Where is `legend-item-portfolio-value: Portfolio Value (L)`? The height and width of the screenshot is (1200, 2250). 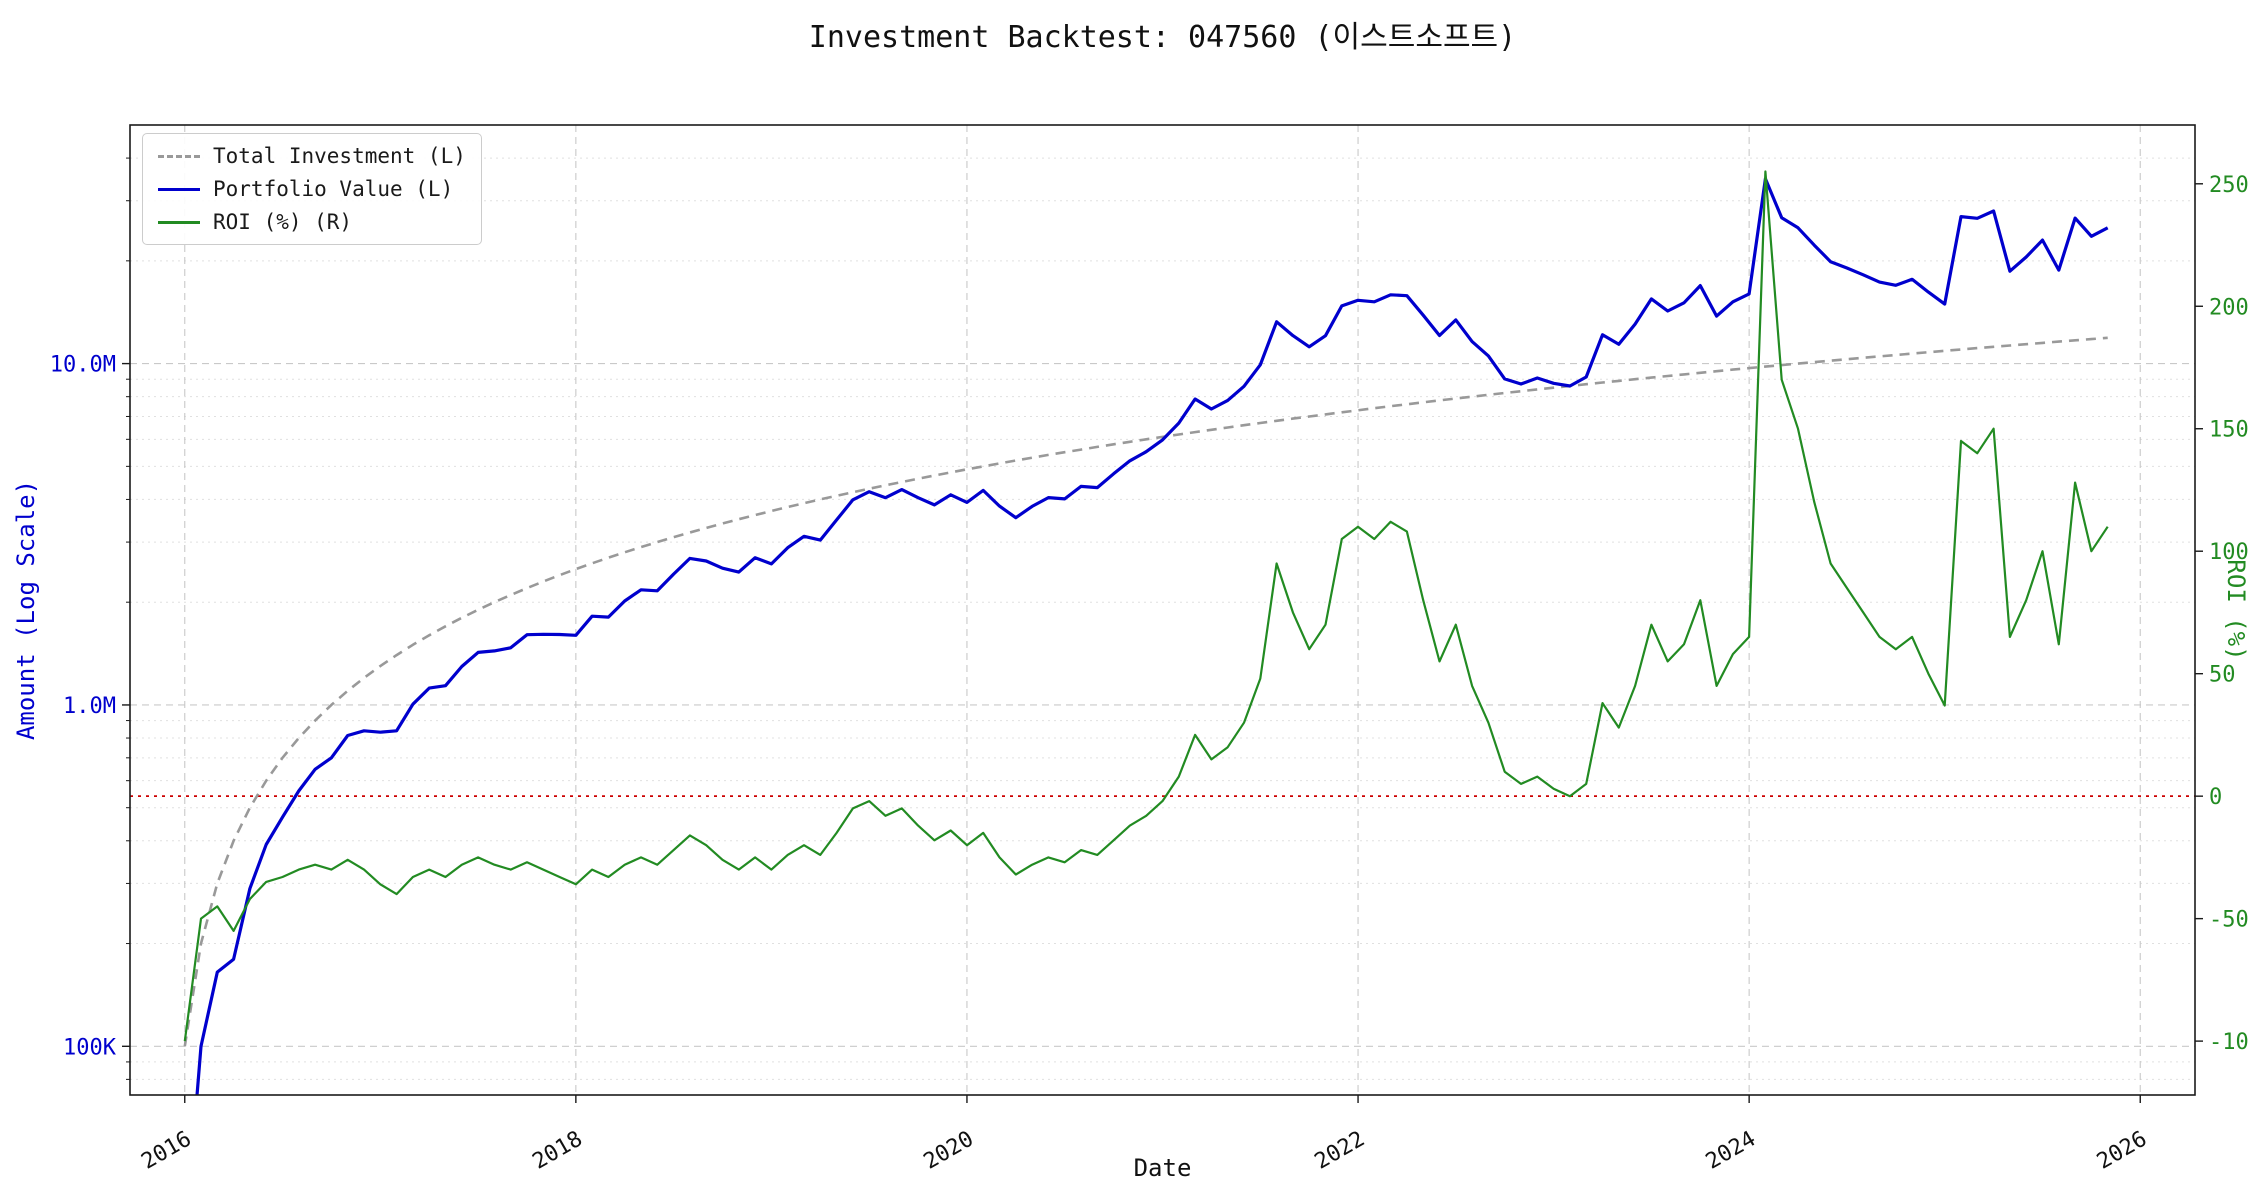
legend-item-portfolio-value: Portfolio Value (L) is located at coordinates (312, 189).